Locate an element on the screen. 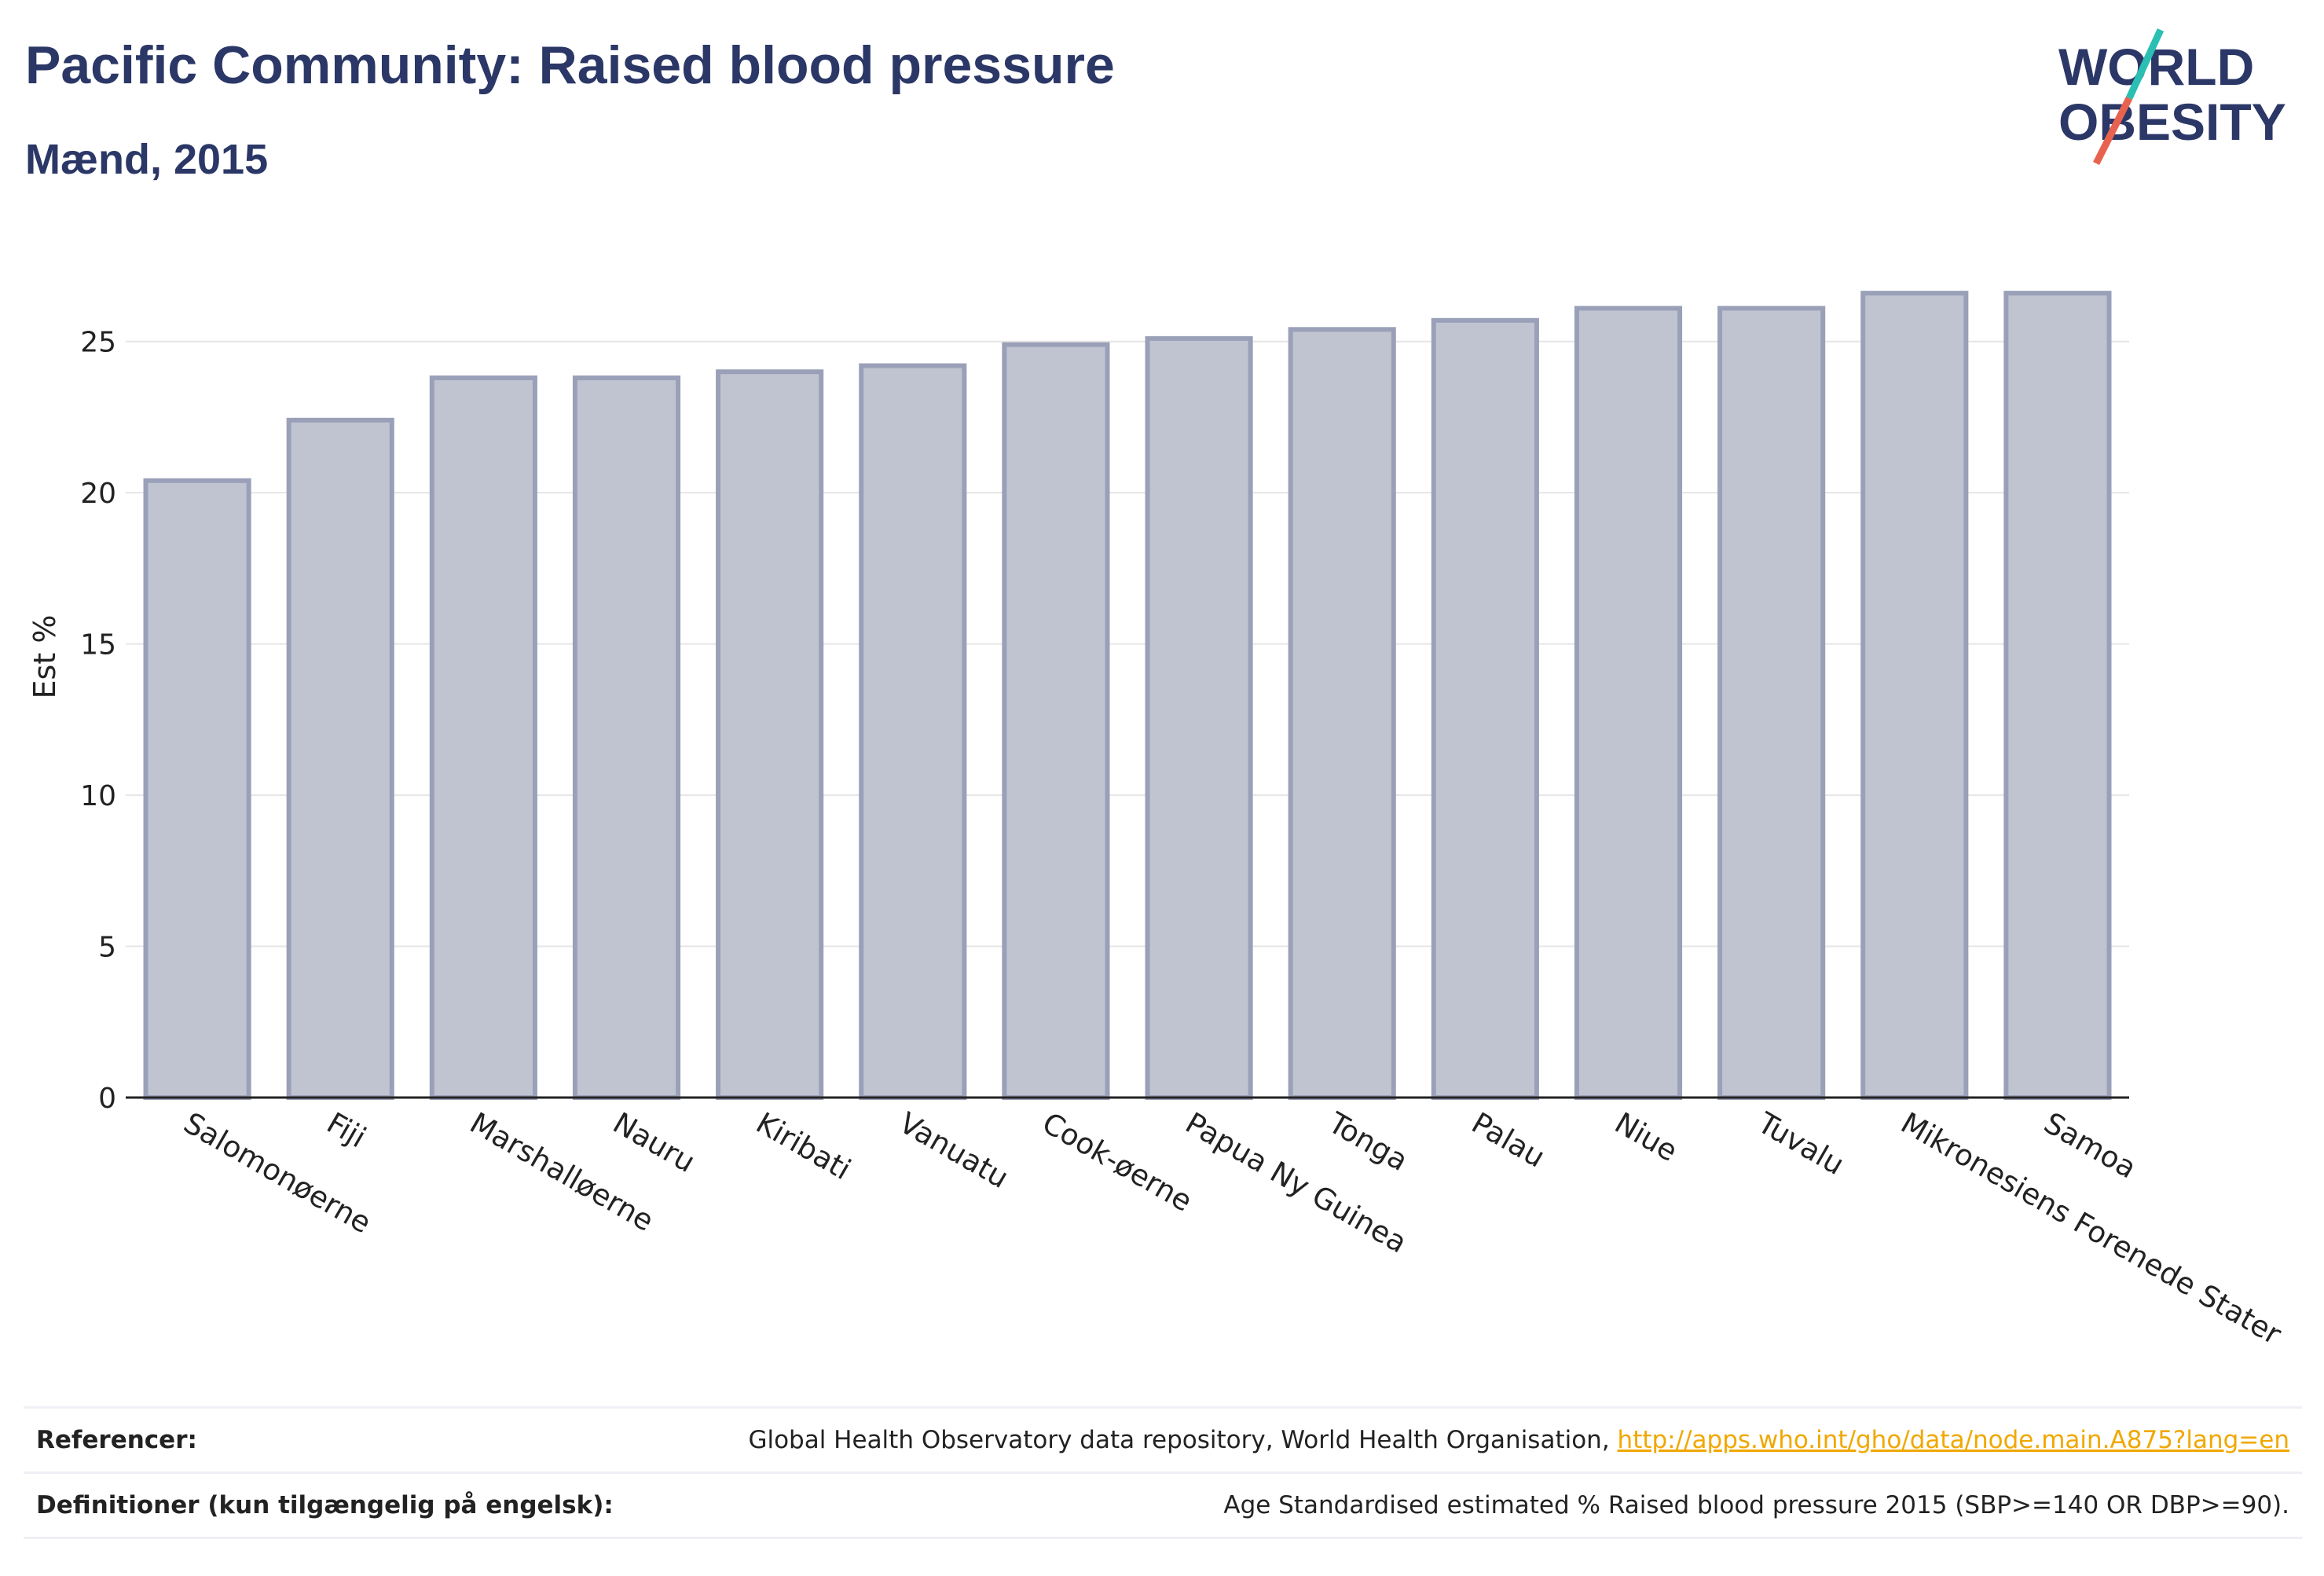 The width and height of the screenshot is (2324, 1576). world-obesity-logo: WORLD OBESITY is located at coordinates (2172, 97).